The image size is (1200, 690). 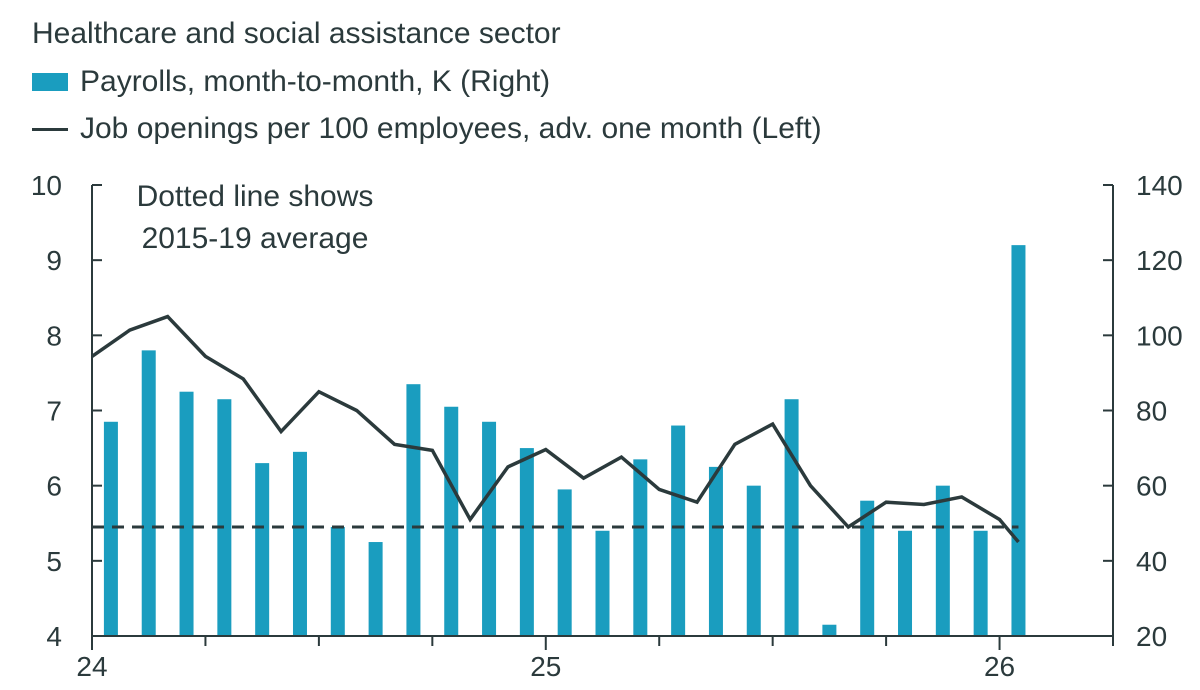 What do you see at coordinates (50, 129) in the screenshot?
I see `legend-swatch-line` at bounding box center [50, 129].